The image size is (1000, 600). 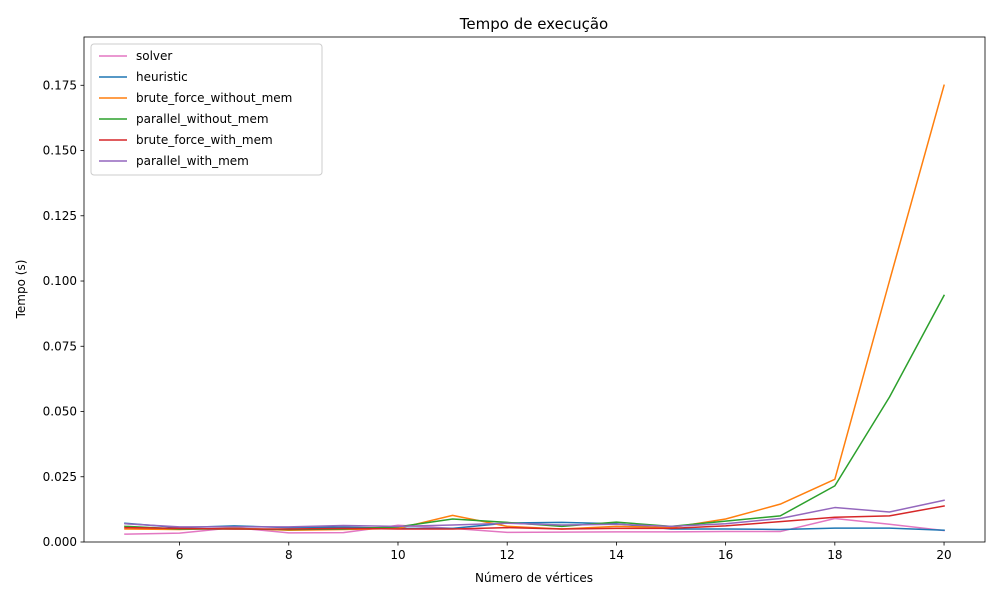 I want to click on y-tick-label: 0.050, so click(x=60, y=412).